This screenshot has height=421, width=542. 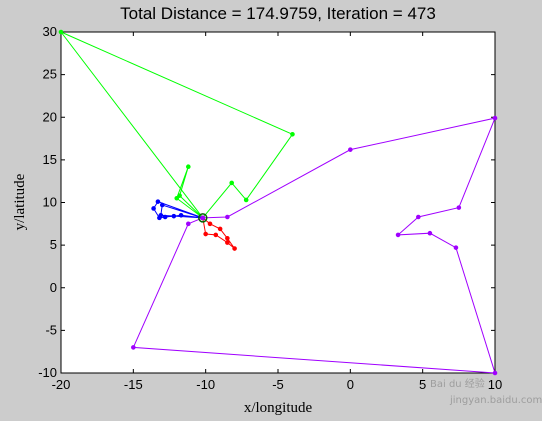 What do you see at coordinates (53, 287) in the screenshot?
I see `y-tick-label: 0` at bounding box center [53, 287].